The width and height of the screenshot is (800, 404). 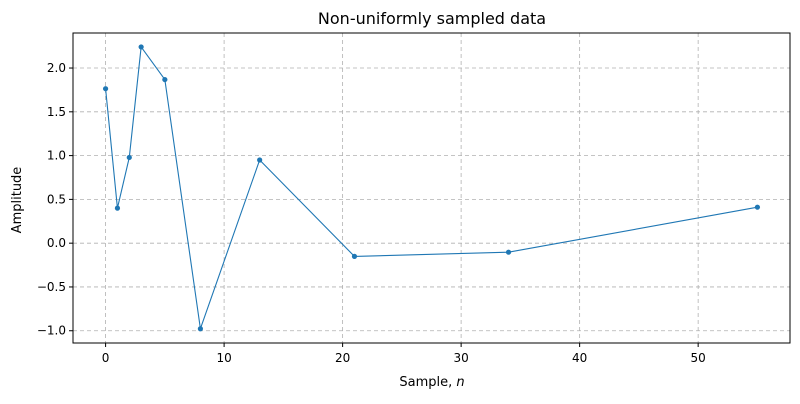 What do you see at coordinates (56, 243) in the screenshot?
I see `y-tick-label: 0.0` at bounding box center [56, 243].